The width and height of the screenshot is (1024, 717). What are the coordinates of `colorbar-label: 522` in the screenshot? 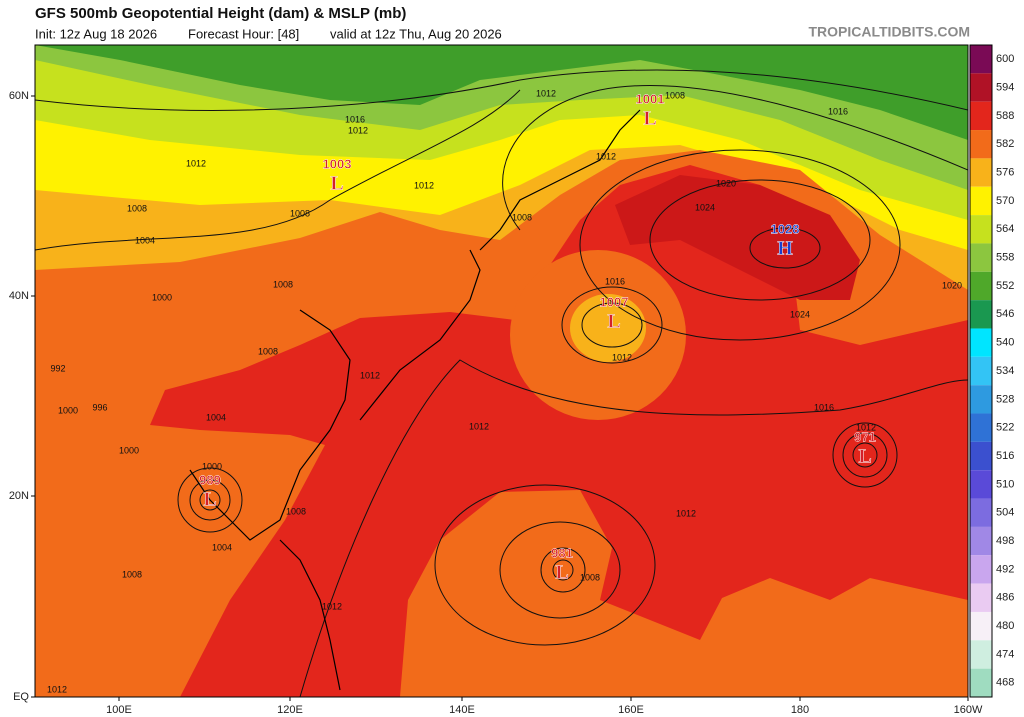 It's located at (1005, 428).